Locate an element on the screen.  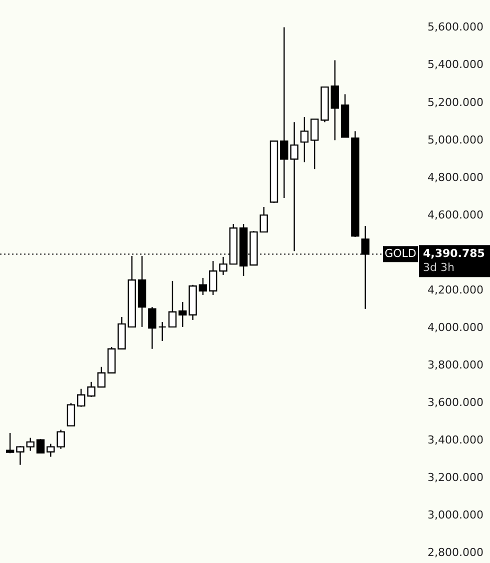
y-tick-label: 5,600.000 is located at coordinates (456, 27).